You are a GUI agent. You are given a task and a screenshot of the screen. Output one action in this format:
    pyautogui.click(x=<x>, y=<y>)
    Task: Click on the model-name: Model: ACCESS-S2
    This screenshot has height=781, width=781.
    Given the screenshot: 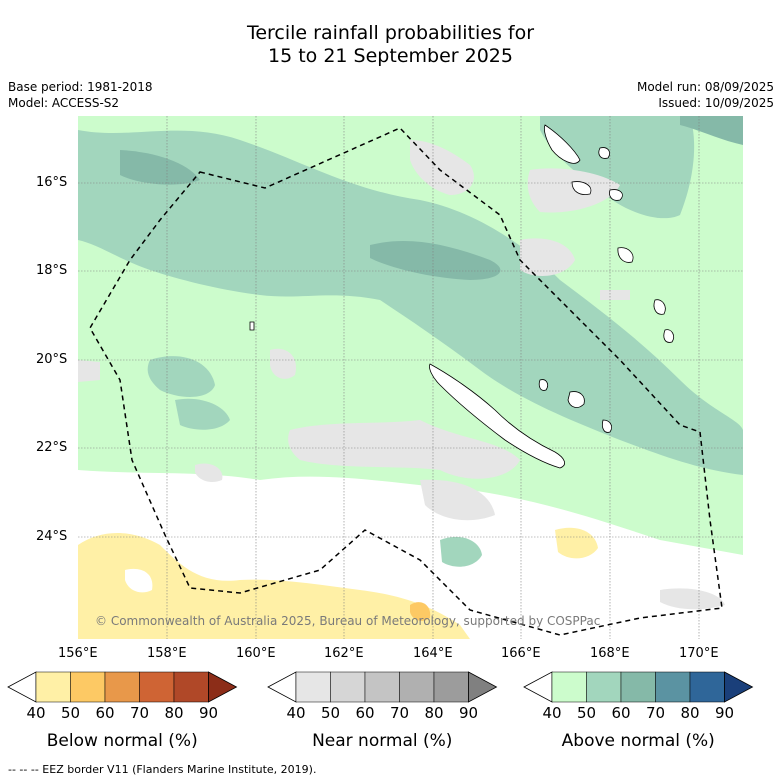 What is the action you would take?
    pyautogui.click(x=64, y=103)
    